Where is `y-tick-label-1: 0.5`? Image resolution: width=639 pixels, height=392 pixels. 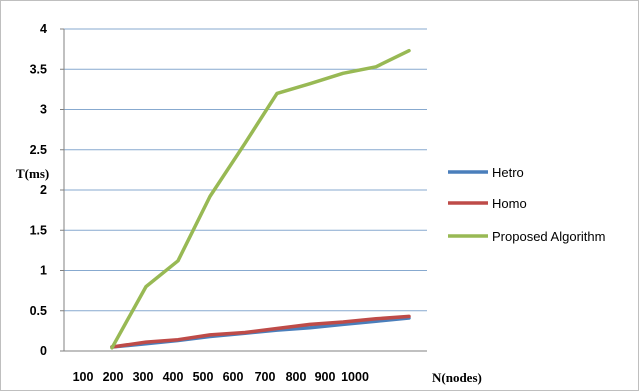 y-tick-label-1: 0.5 is located at coordinates (38, 311).